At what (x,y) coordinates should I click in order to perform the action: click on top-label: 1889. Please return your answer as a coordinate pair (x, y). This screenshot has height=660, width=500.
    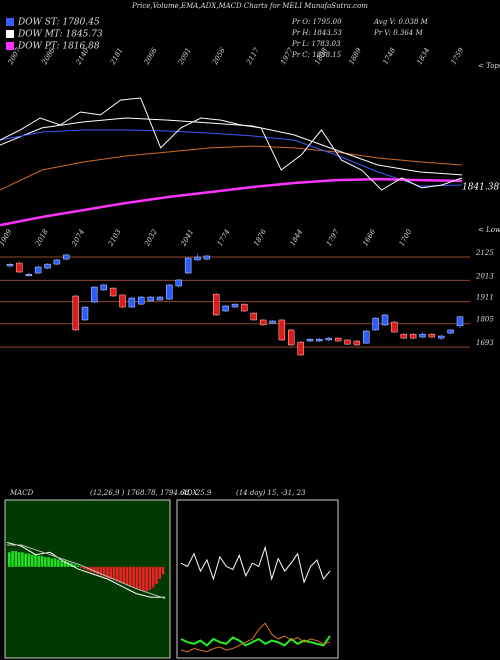
    Looking at the image, I should click on (355, 56).